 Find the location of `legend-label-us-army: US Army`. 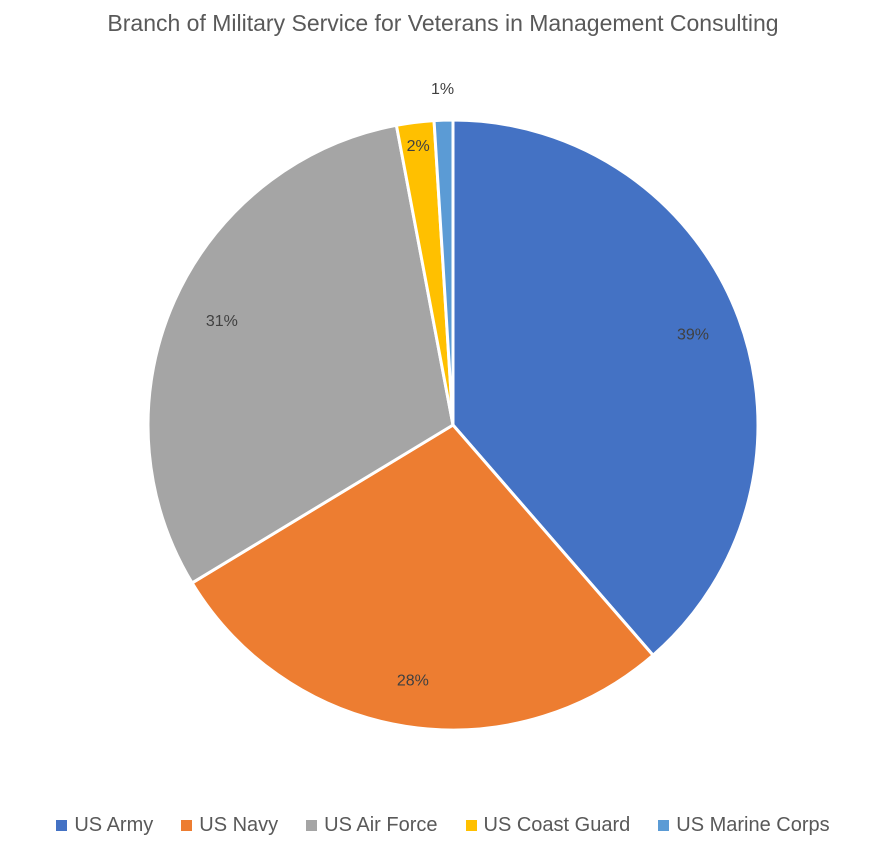

legend-label-us-army: US Army is located at coordinates (114, 825).